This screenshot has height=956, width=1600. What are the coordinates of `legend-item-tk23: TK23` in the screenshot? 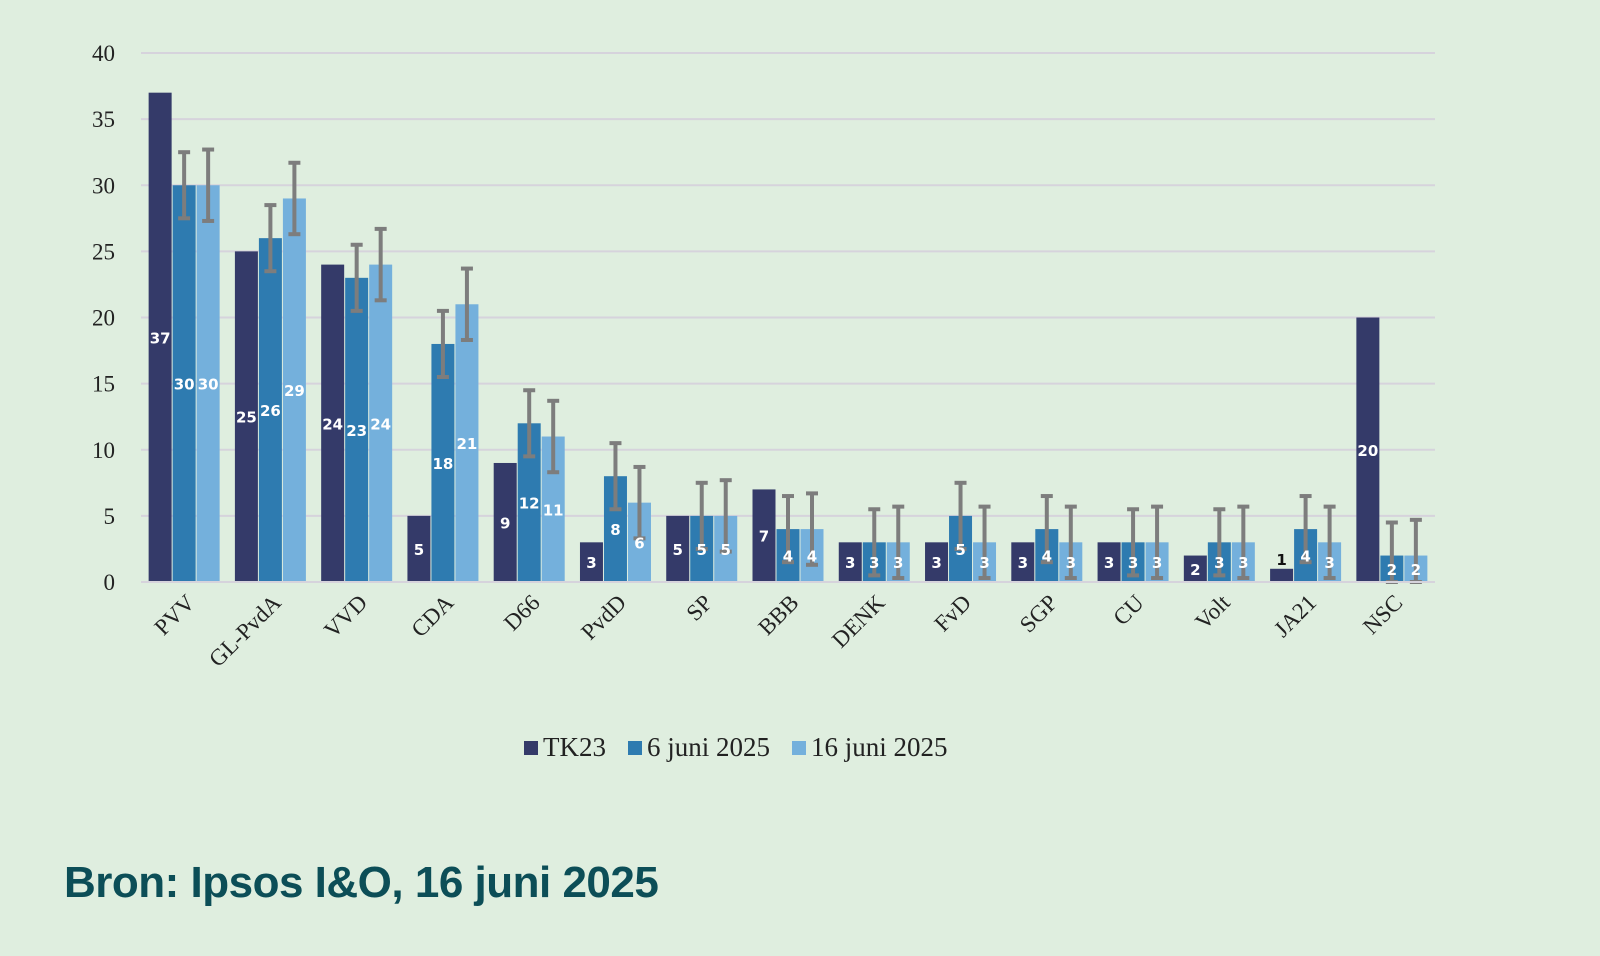 It's located at (565, 747).